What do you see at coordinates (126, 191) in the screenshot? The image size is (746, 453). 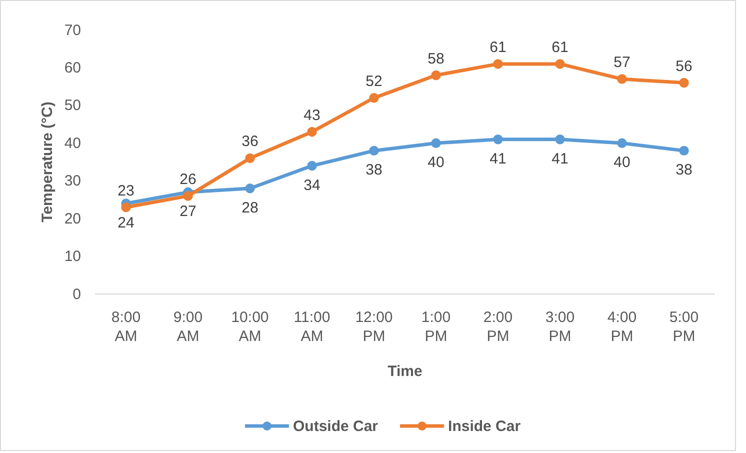 I see `data-label: 23` at bounding box center [126, 191].